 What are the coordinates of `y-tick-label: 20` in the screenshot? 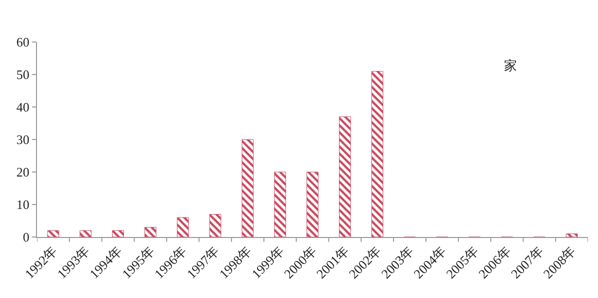 It's located at (23, 172).